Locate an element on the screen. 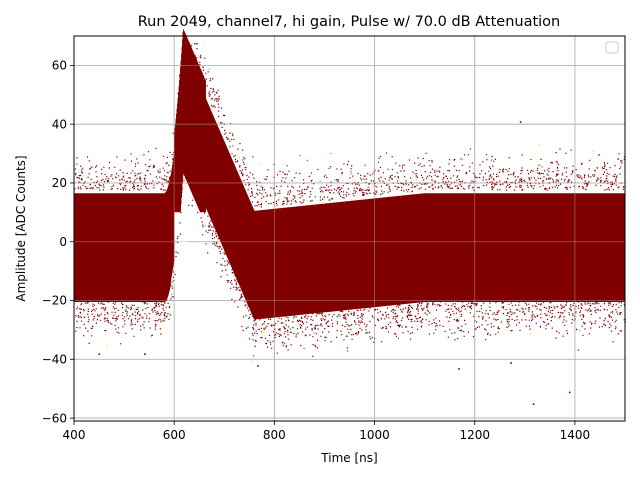 This screenshot has width=640, height=480. x-tick-label: 600 is located at coordinates (174, 435).